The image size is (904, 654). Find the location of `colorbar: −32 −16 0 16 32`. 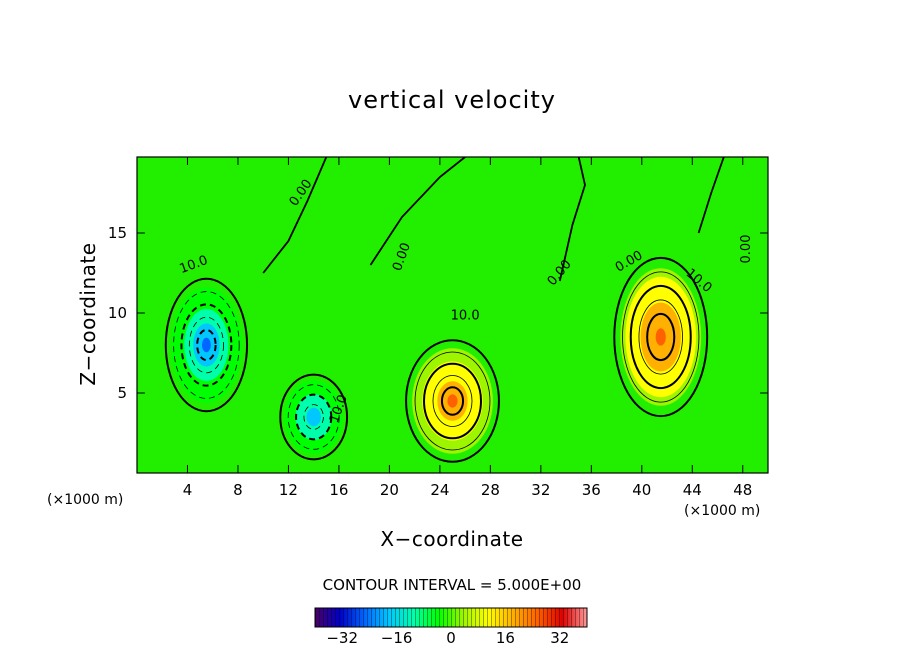

colorbar: −32 −16 0 16 32 is located at coordinates (451, 627).